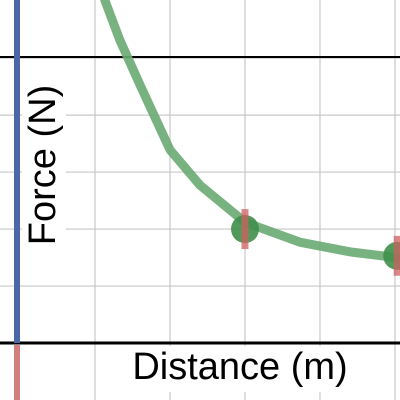 This screenshot has width=400, height=400. I want to click on x-axis-label: Distance (m), so click(239, 367).